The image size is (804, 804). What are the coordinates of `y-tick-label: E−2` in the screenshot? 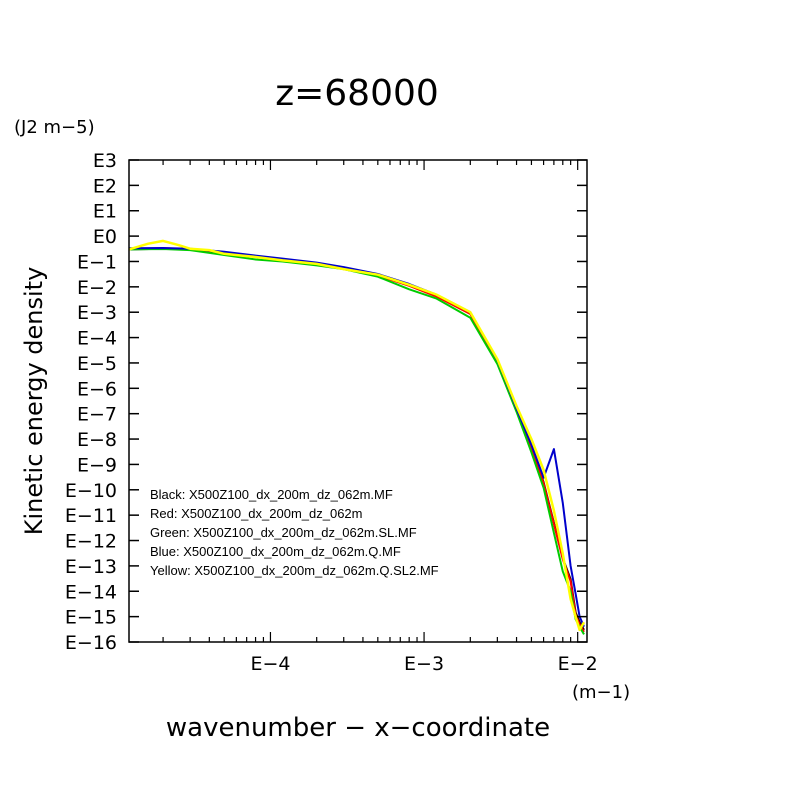 It's located at (97, 288).